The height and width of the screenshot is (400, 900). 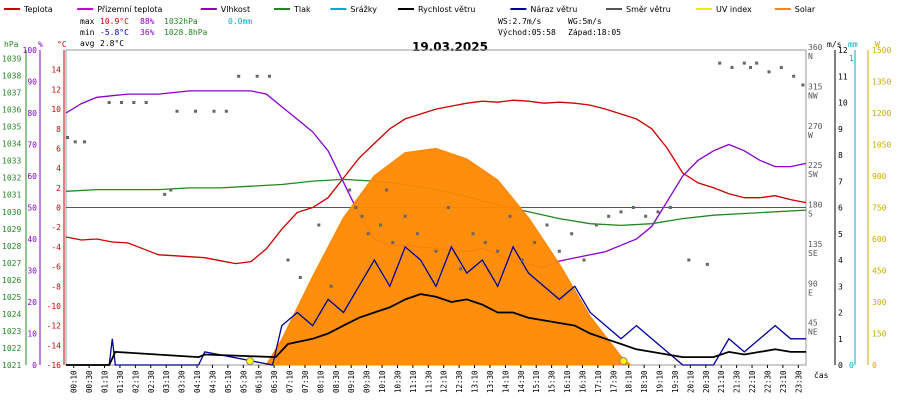 What do you see at coordinates (11, 246) in the screenshot?
I see `press-tick-11: 1028` at bounding box center [11, 246].